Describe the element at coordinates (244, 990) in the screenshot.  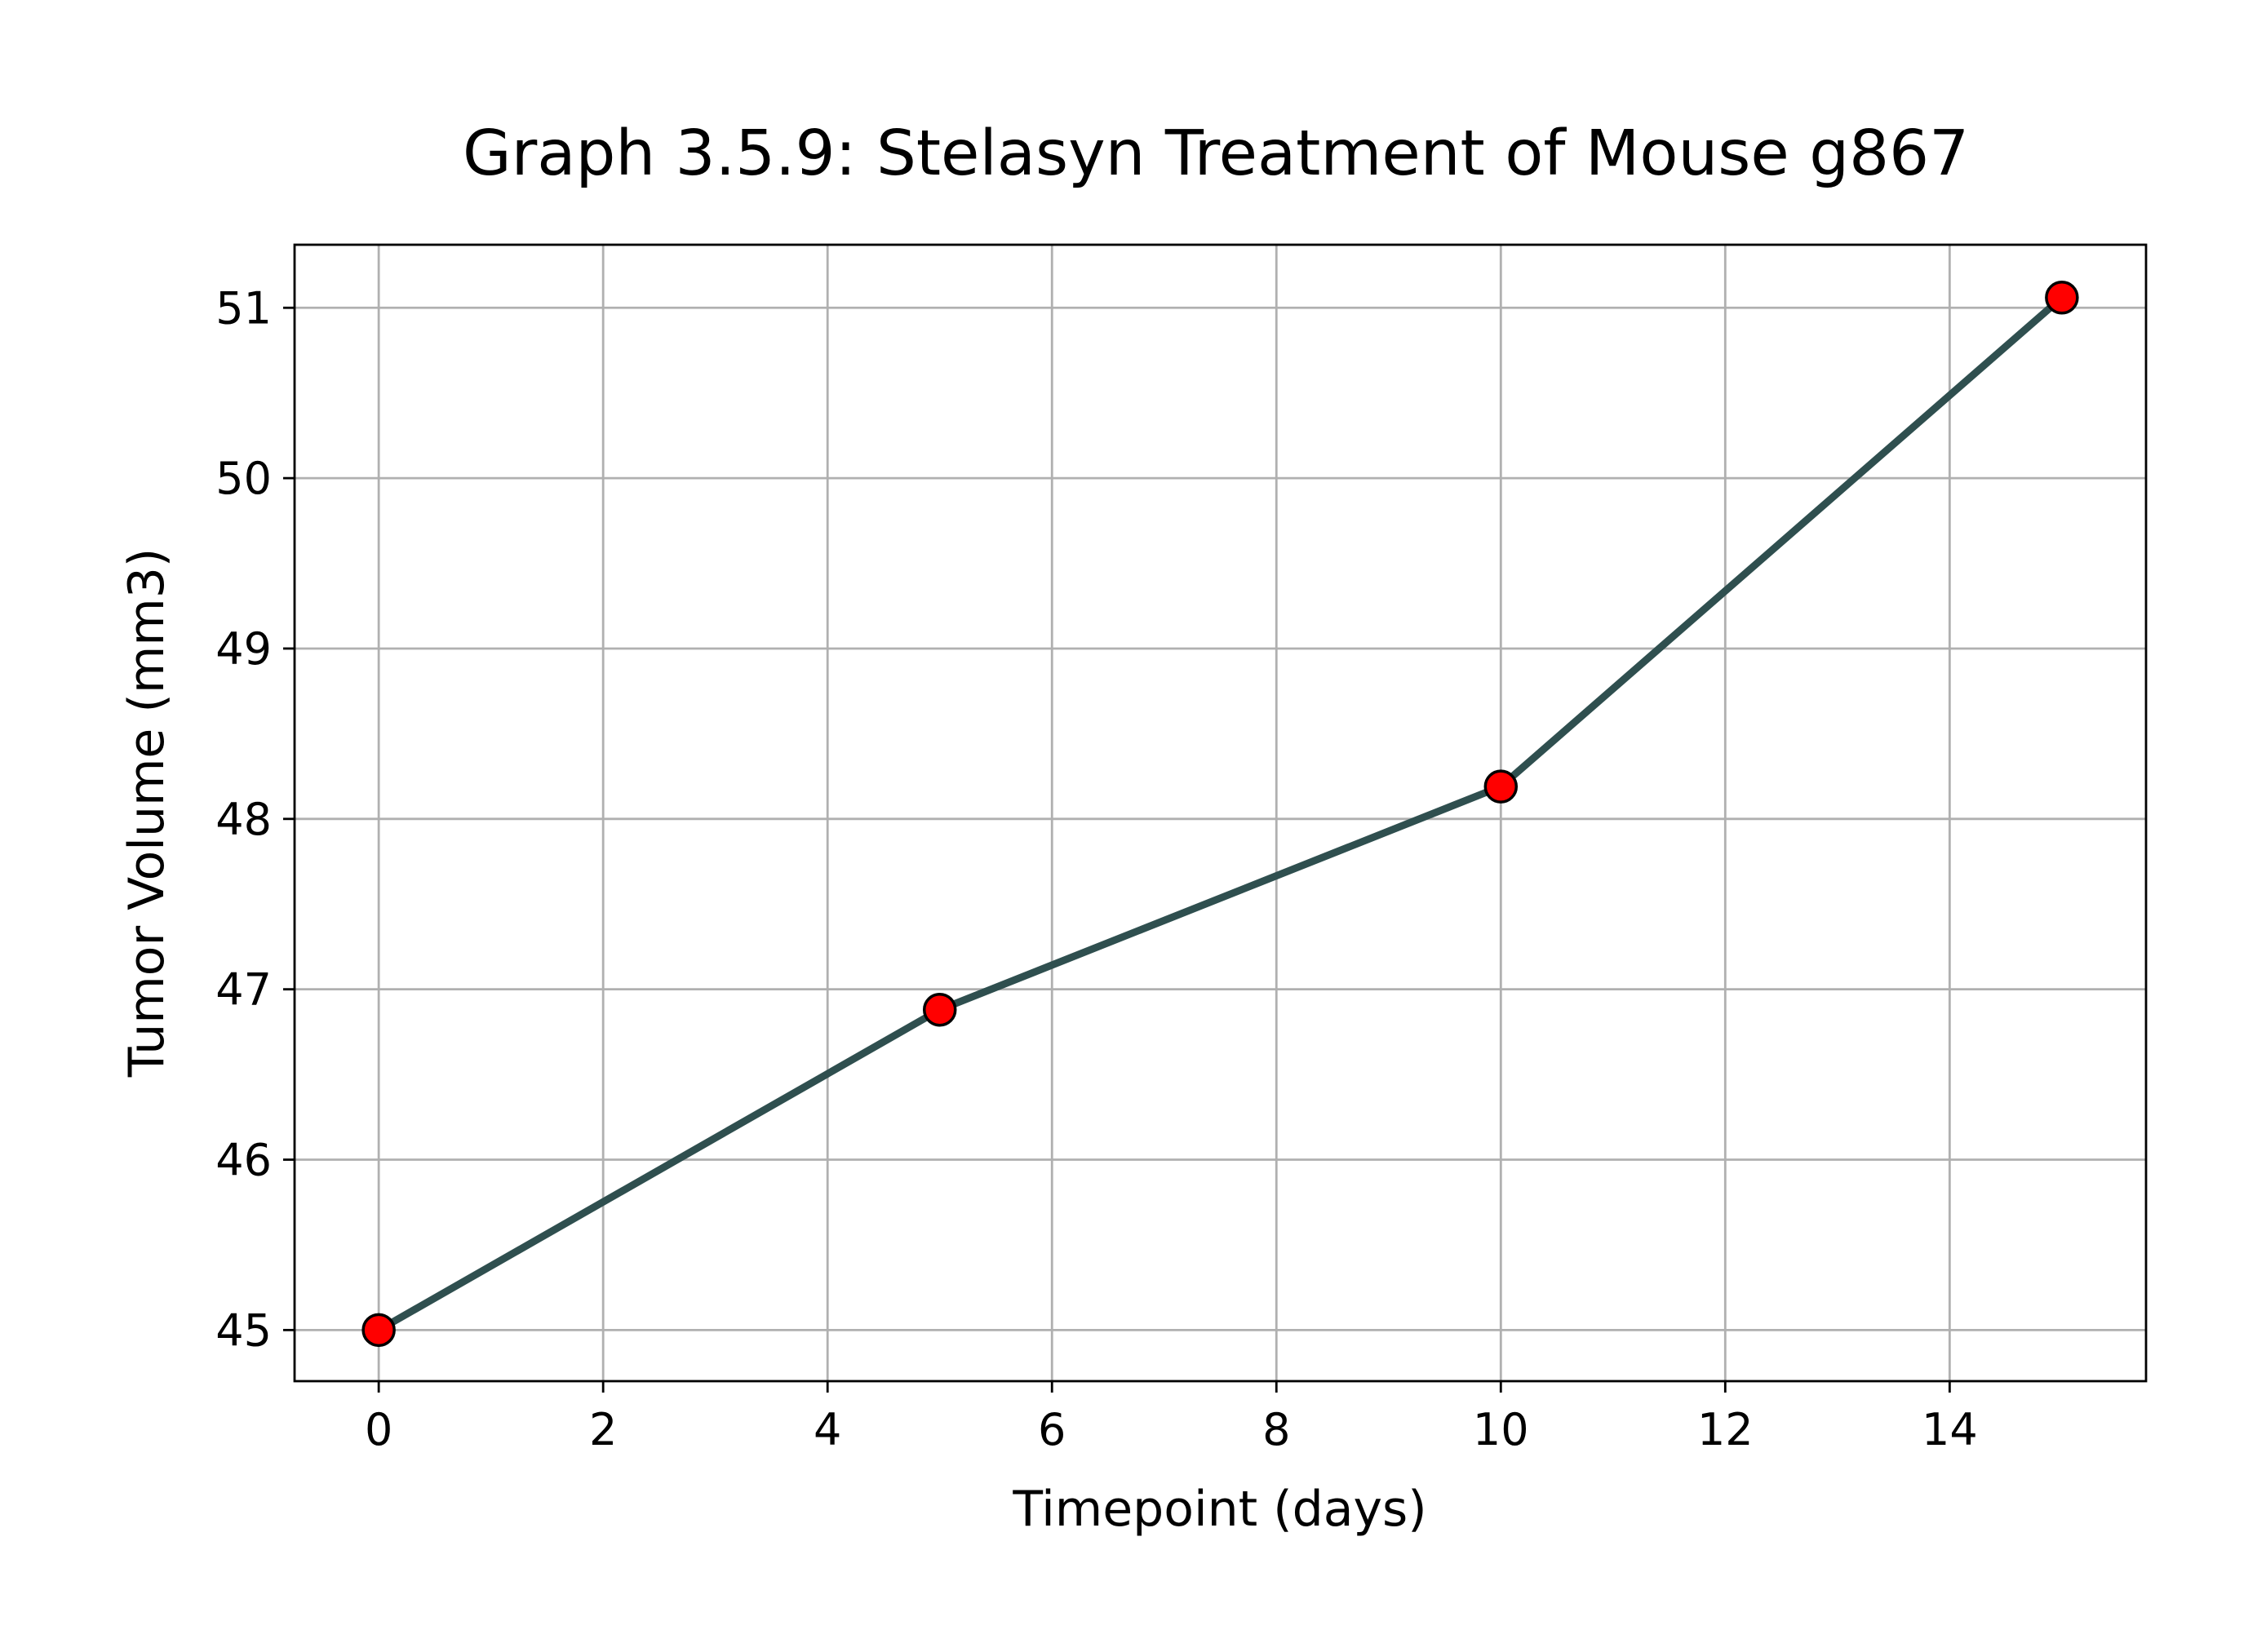
I see `y-tick-label: 47` at that location.